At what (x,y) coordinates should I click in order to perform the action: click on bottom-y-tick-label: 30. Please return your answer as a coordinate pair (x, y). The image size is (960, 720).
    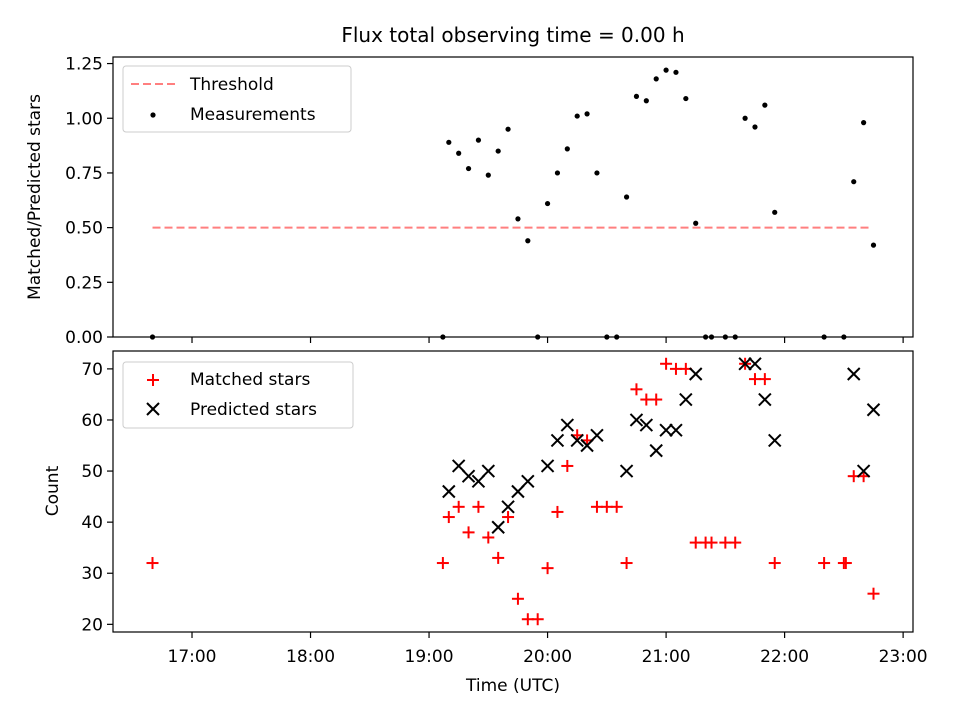
    Looking at the image, I should click on (92, 574).